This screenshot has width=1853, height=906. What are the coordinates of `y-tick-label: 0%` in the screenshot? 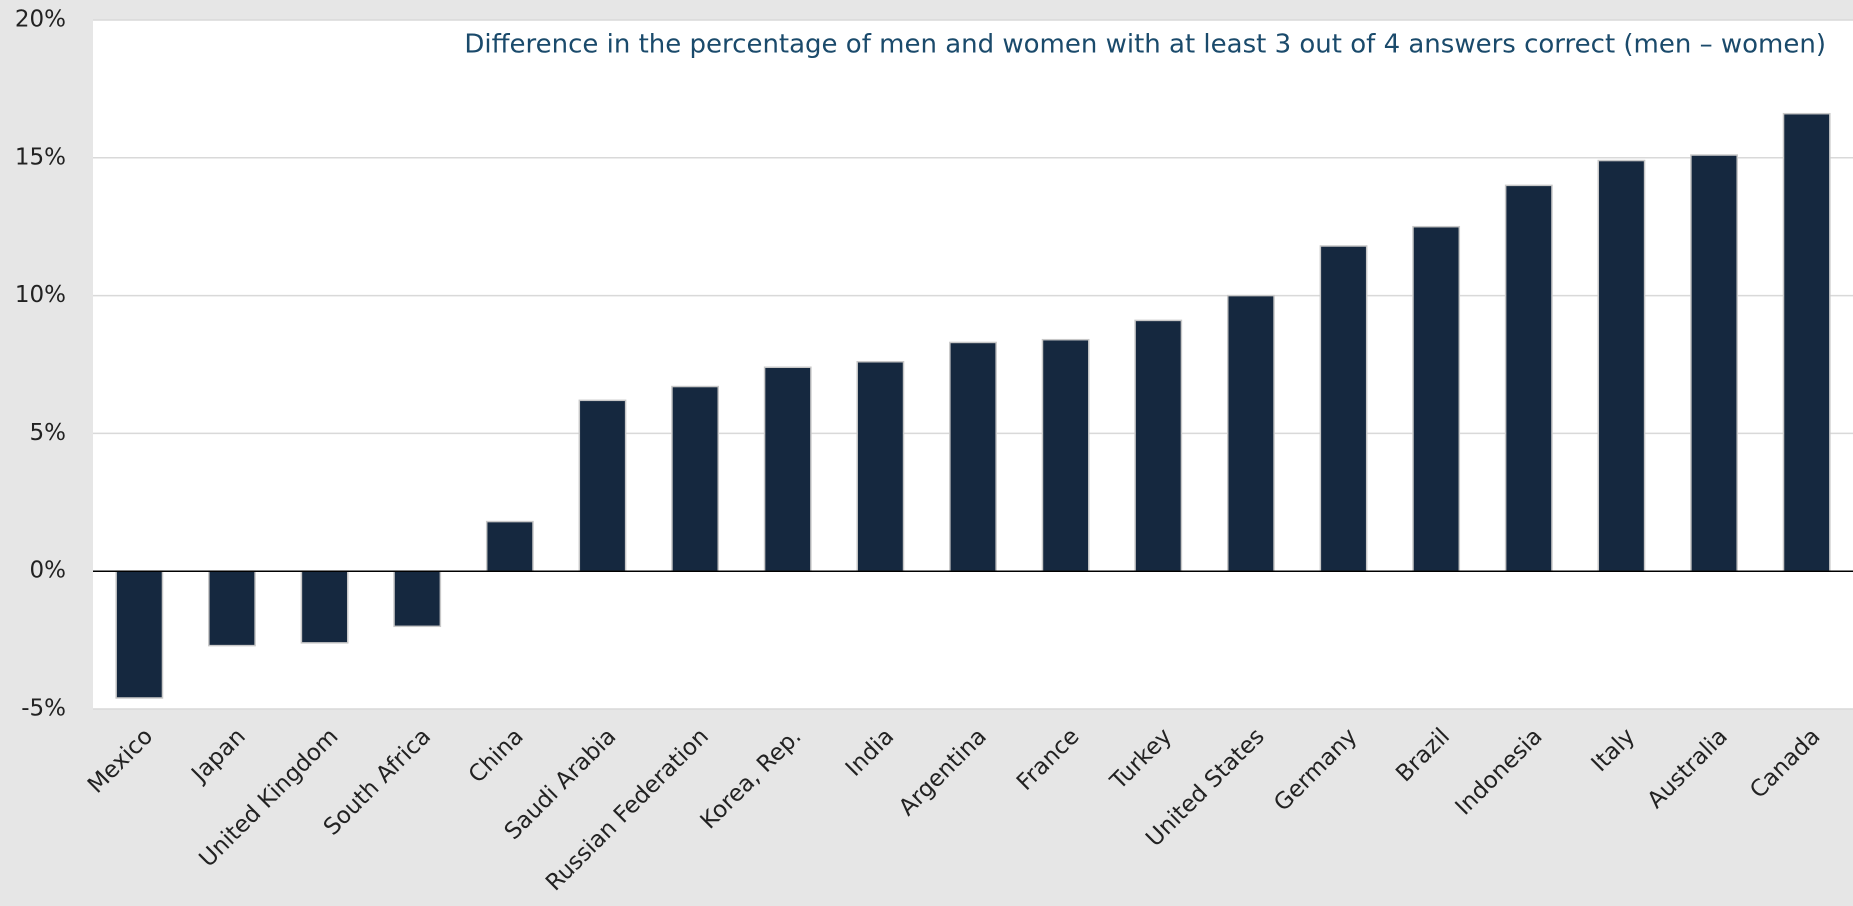 It's located at (48, 571).